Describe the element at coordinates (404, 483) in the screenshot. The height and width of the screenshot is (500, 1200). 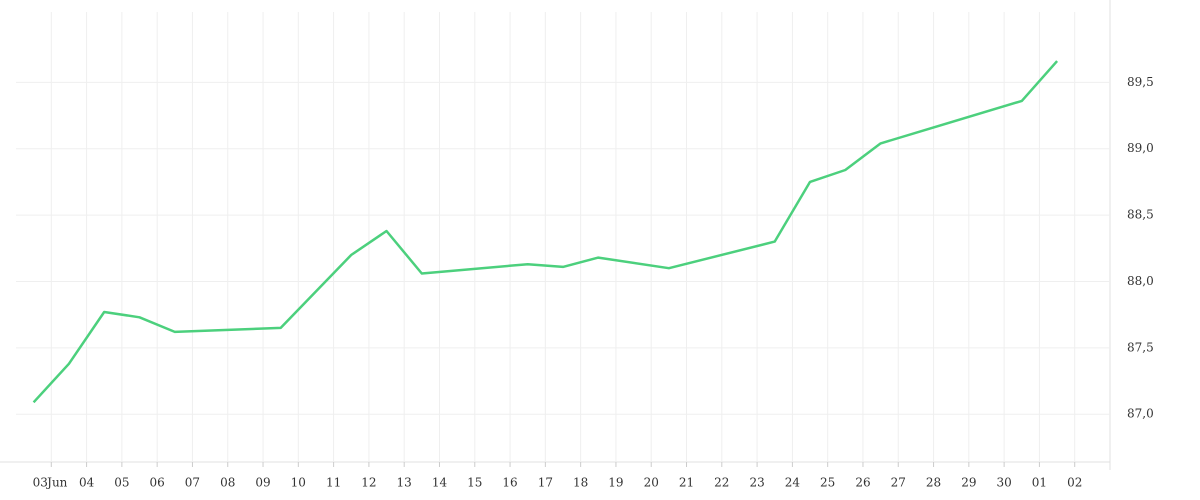
I see `x-tick-label: 13` at that location.